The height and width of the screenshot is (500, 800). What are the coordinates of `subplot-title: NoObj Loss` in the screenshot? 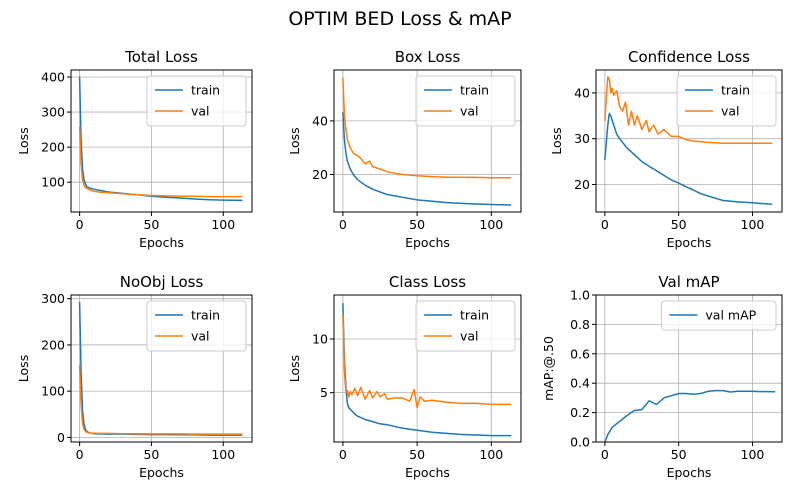 It's located at (162, 282).